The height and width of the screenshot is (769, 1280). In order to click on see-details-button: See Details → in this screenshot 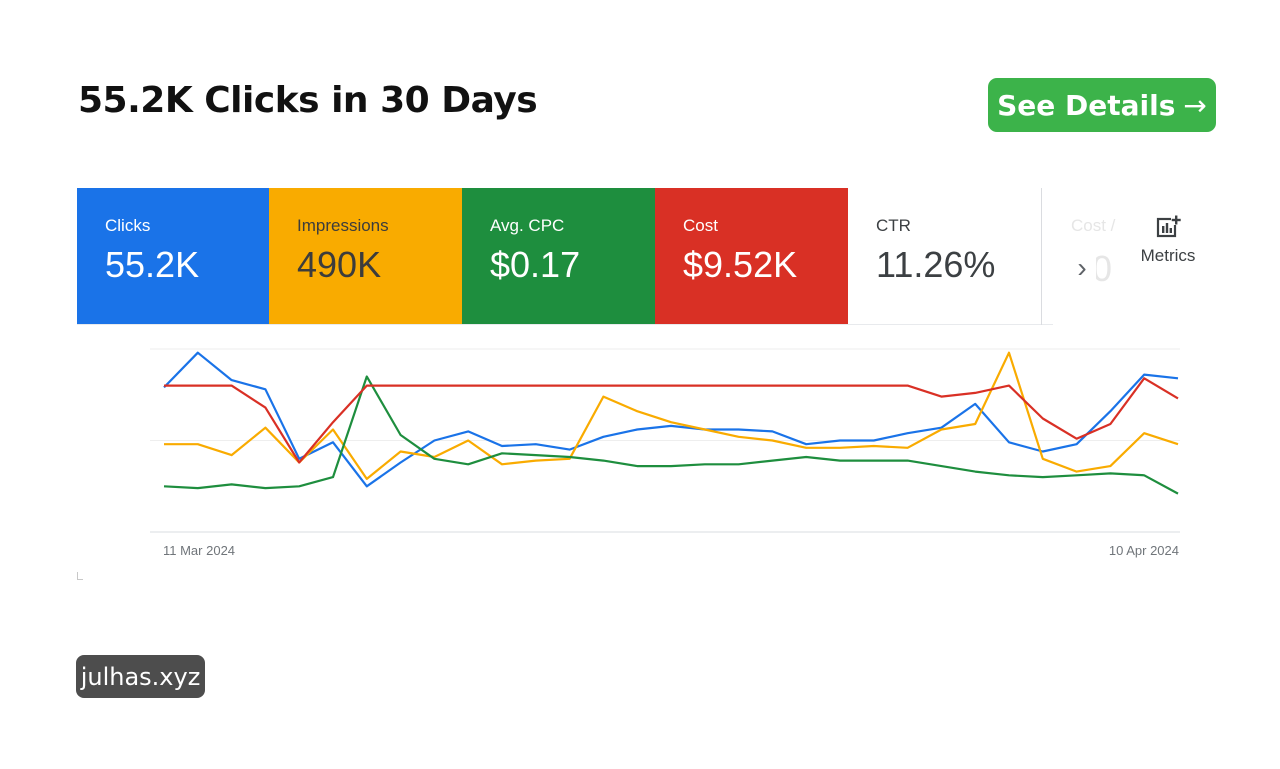, I will do `click(1102, 105)`.